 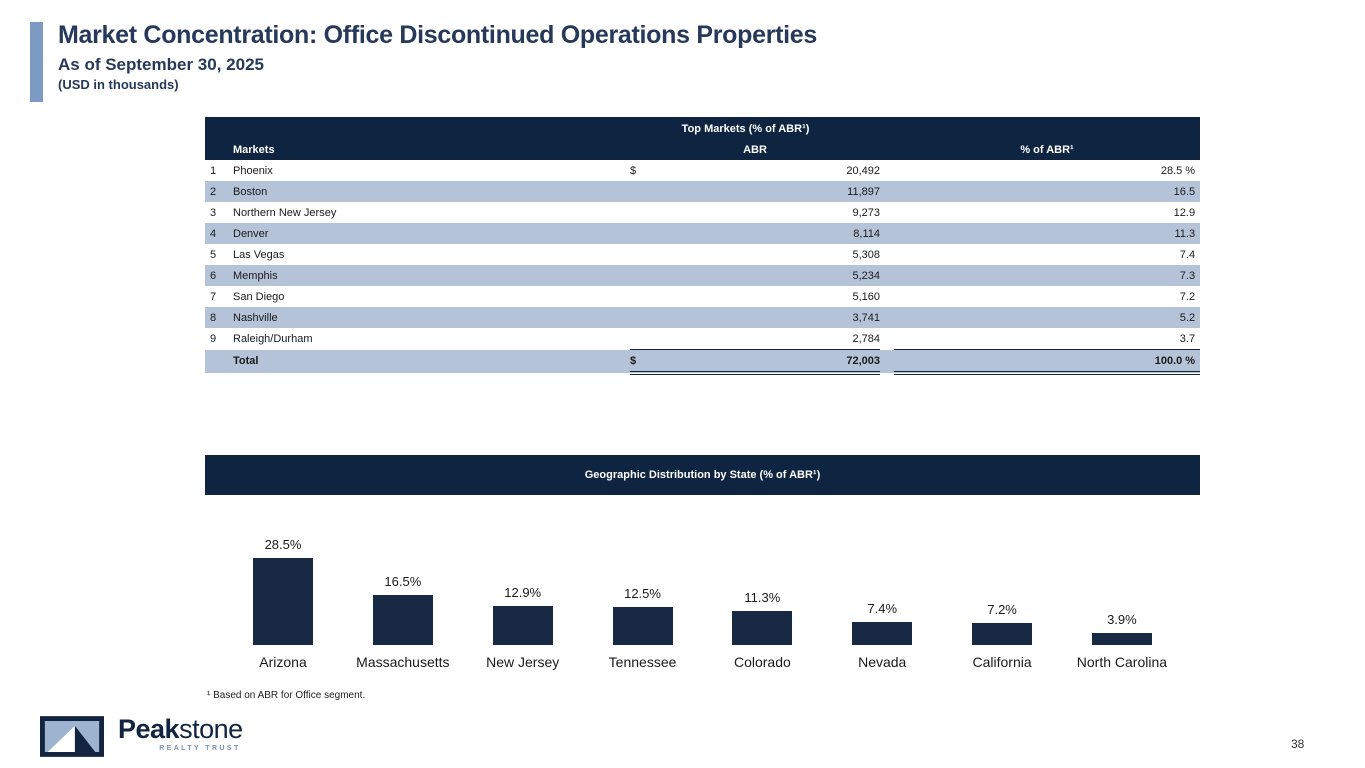 What do you see at coordinates (765, 362) in the screenshot?
I see `total-abr-value: 72,003` at bounding box center [765, 362].